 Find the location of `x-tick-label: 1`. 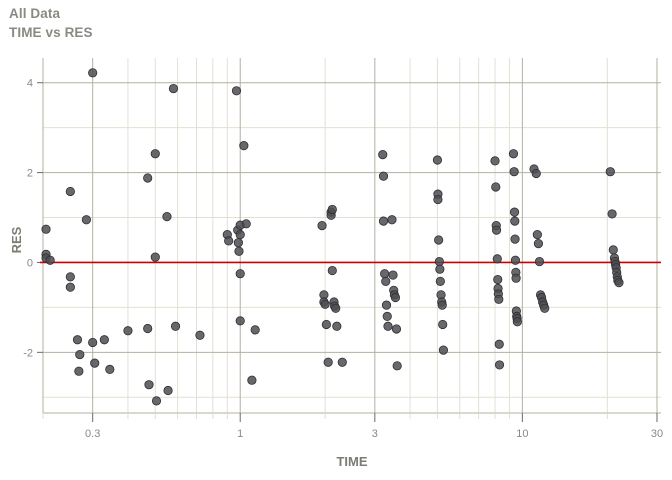

x-tick-label: 1 is located at coordinates (240, 434).